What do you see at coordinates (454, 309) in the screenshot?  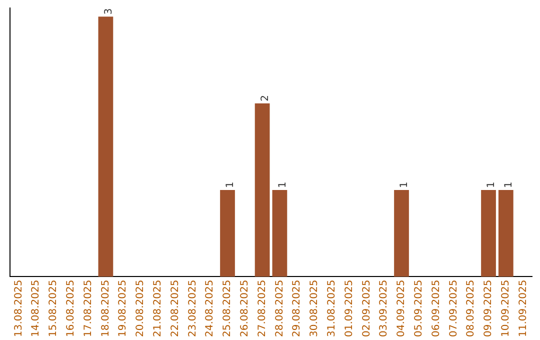 I see `x-tick-label: 07.09.2025` at bounding box center [454, 309].